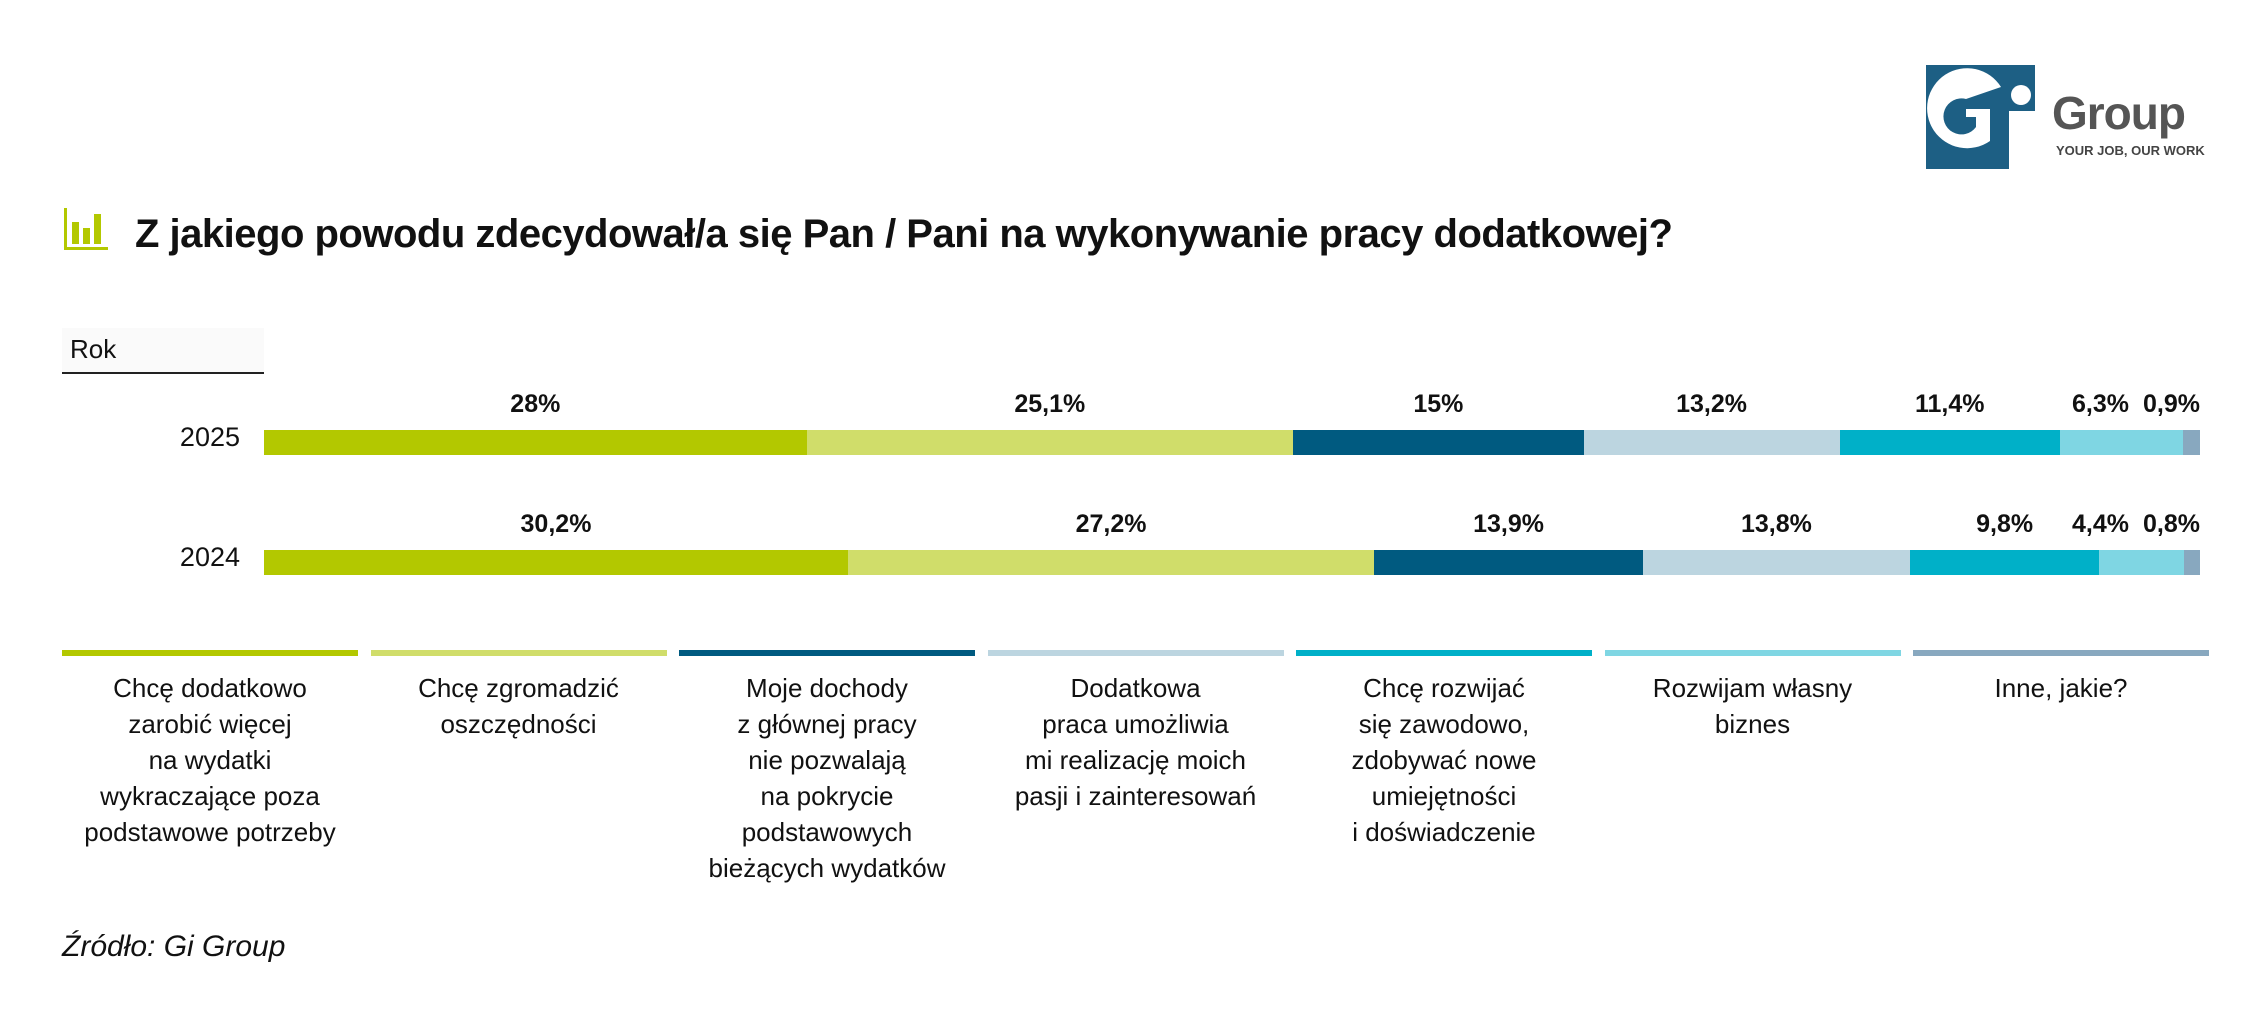 This screenshot has height=1020, width=2251. I want to click on legend-item: Rozwijam własny biznes, so click(1752, 696).